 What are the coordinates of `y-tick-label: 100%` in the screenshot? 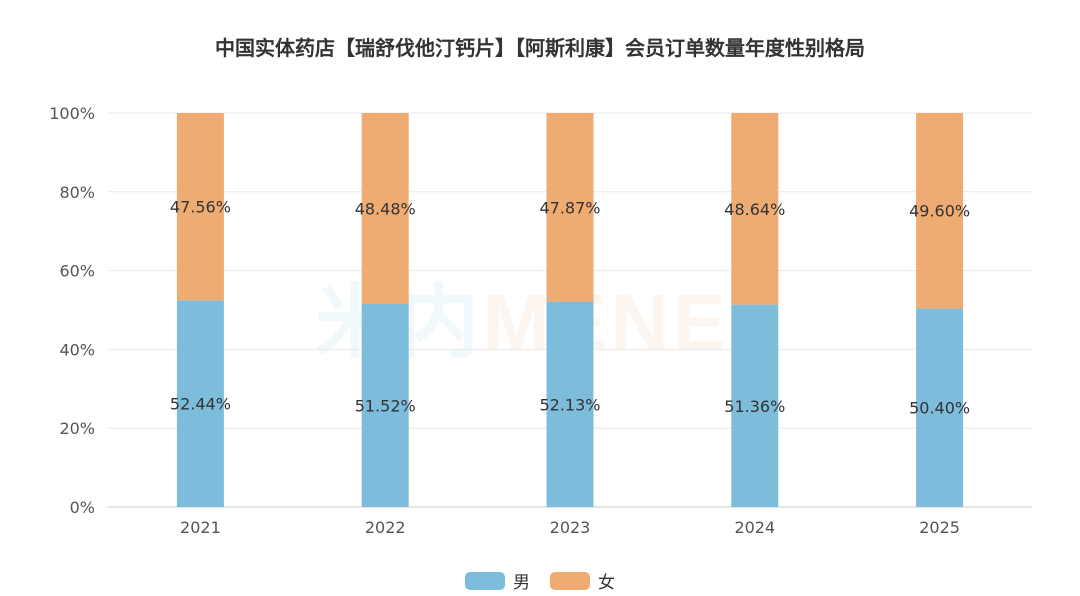 It's located at (72, 113).